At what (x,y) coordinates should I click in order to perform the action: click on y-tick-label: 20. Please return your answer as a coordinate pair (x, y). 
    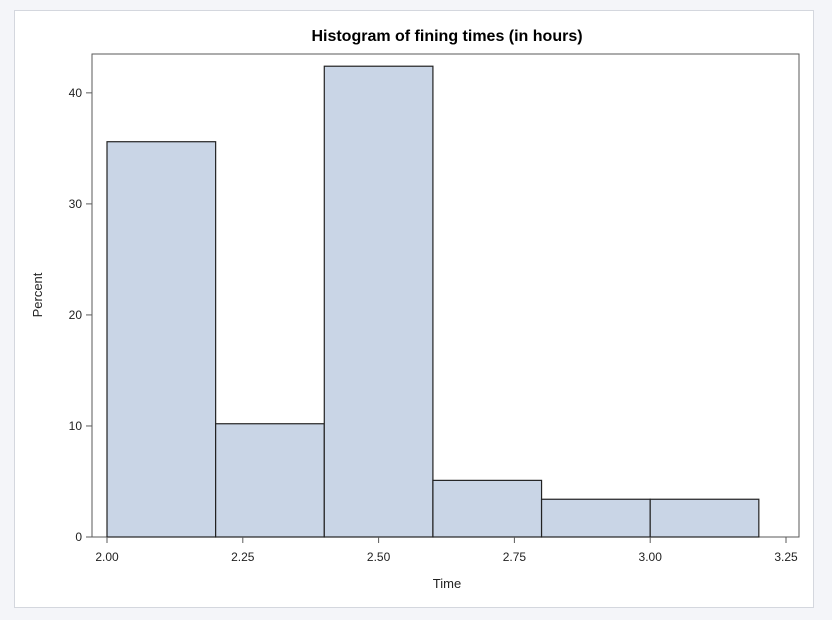
    Looking at the image, I should click on (76, 315).